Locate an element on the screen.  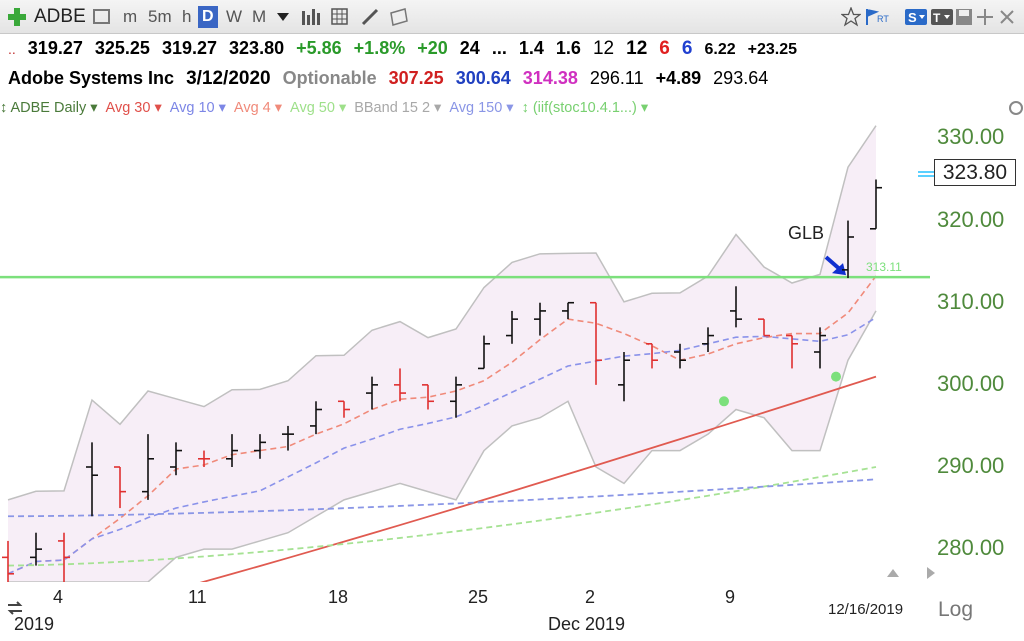
svg-text: RT is located at coordinates (883, 19).